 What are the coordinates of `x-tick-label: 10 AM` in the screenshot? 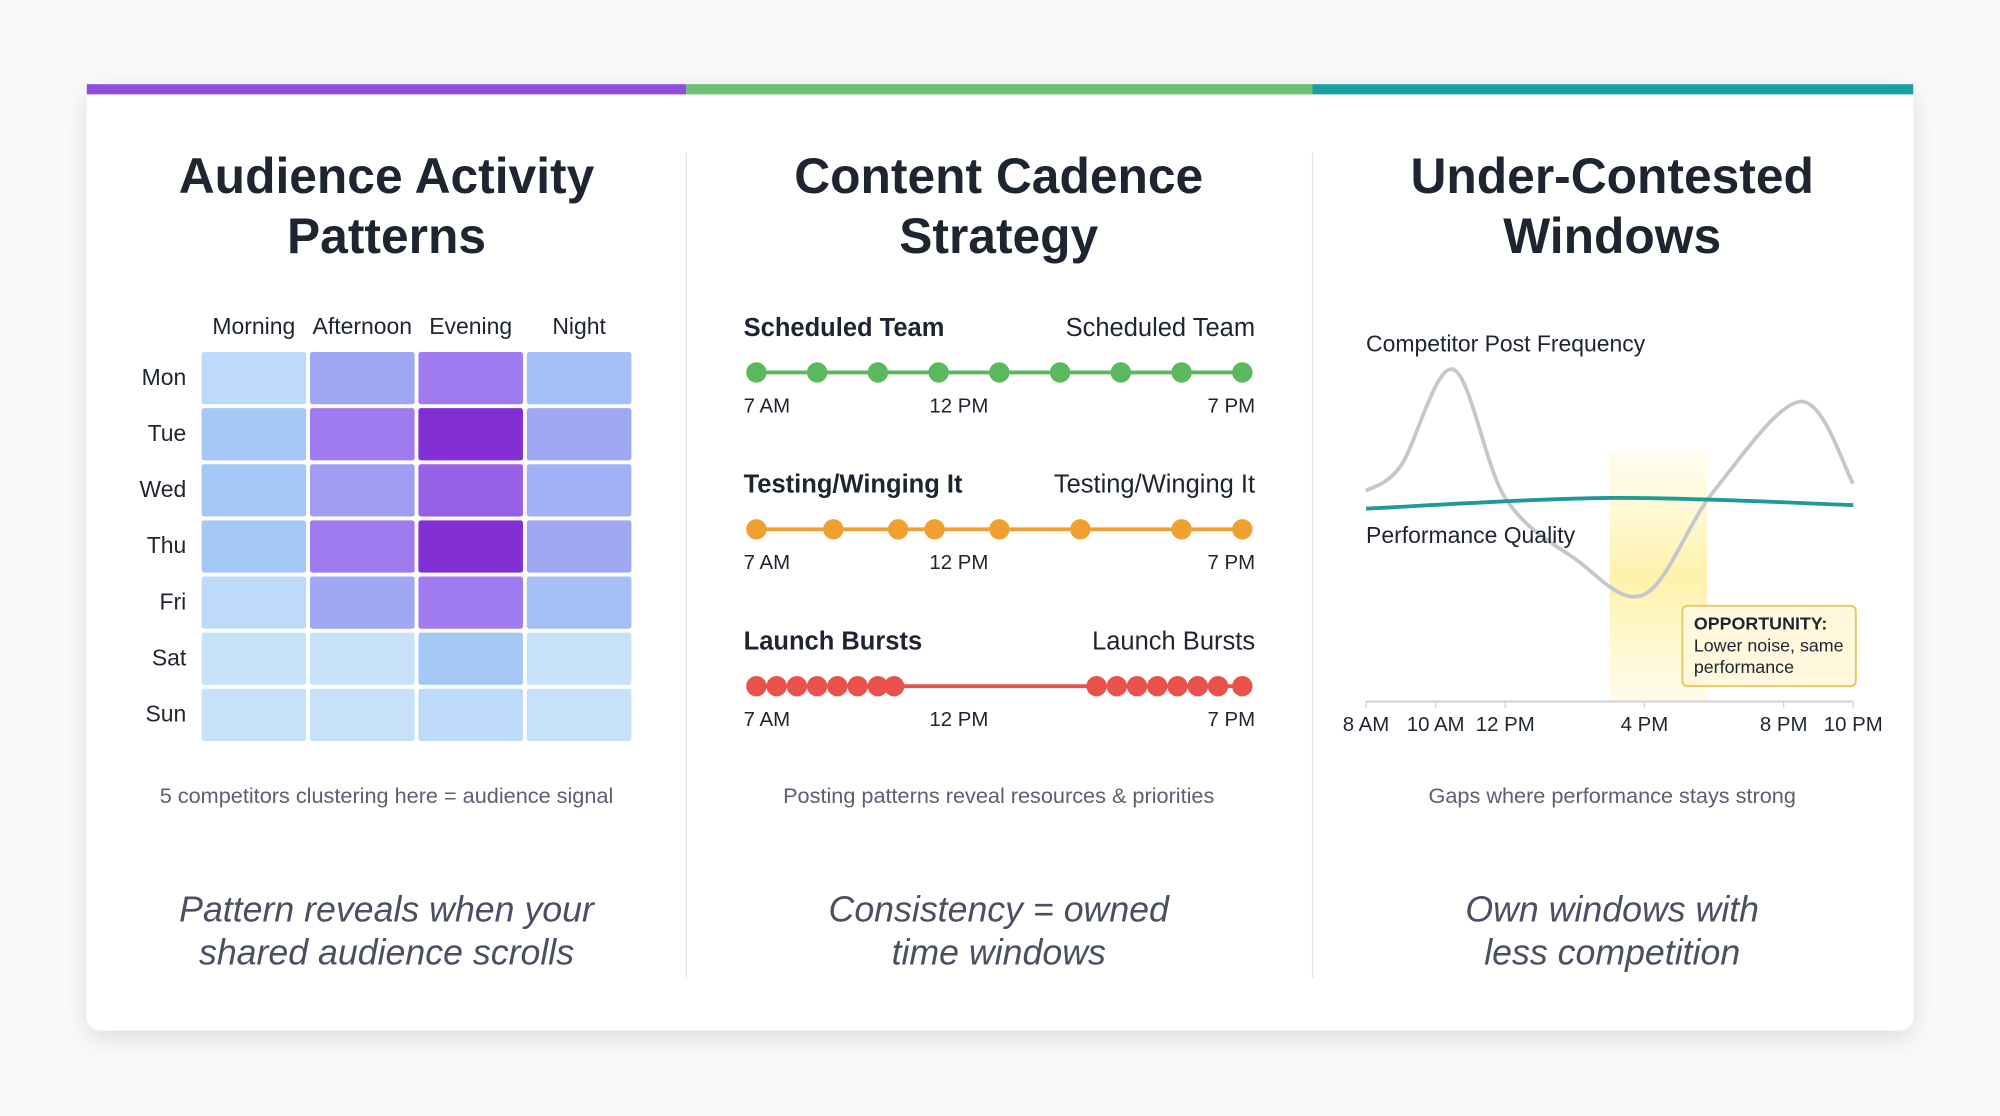 It's located at (1436, 725).